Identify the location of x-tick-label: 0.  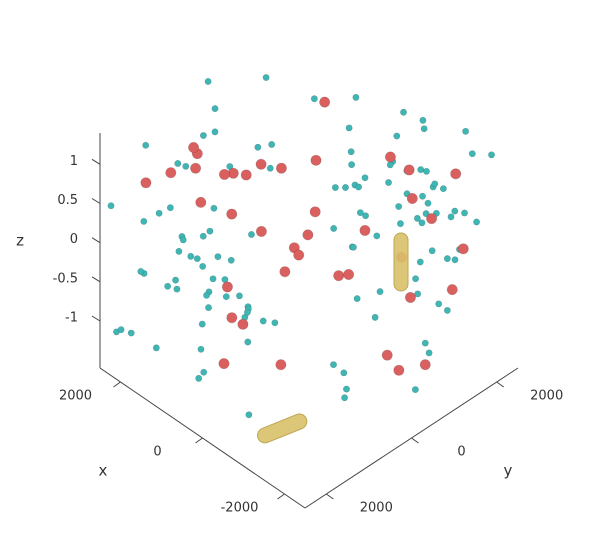
(157, 452).